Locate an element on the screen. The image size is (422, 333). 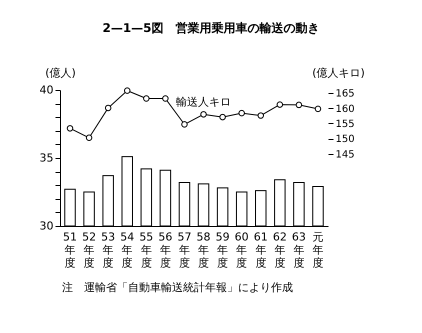
x-tick-label: 54年度 is located at coordinates (127, 250).